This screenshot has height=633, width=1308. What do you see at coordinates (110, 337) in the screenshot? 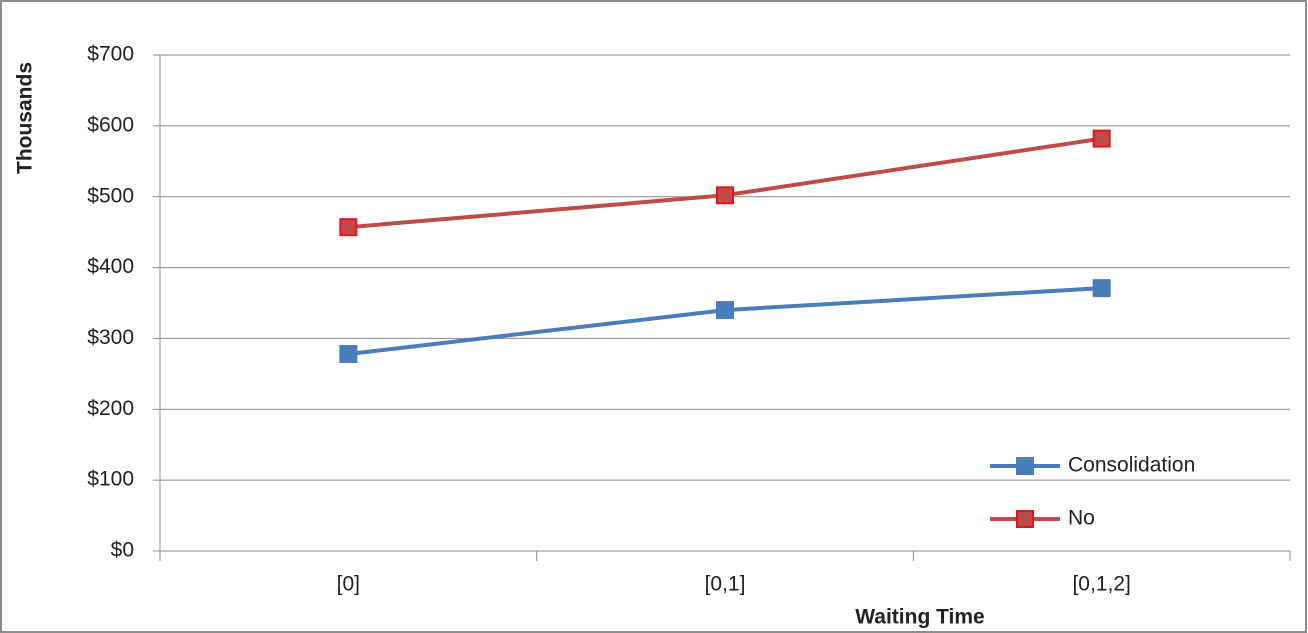
I see `y-tick-label: $300` at bounding box center [110, 337].